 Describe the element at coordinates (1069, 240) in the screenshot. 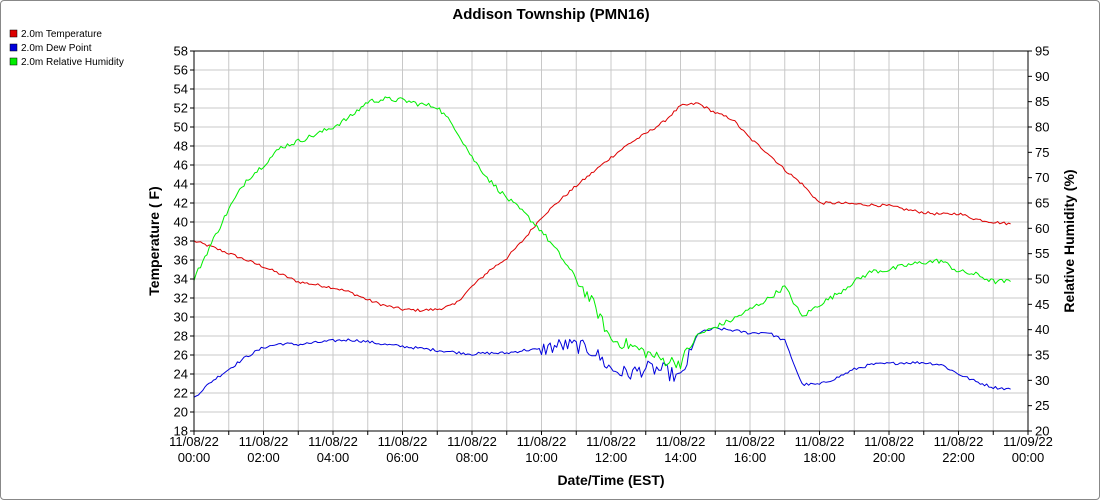

I see `right-axis-label: Relative Humidity (%)` at that location.